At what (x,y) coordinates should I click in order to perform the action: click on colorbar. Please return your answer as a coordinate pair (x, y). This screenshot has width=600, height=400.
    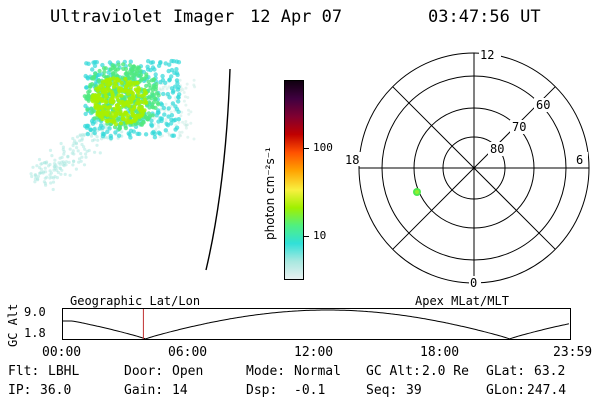
    Looking at the image, I should click on (294, 180).